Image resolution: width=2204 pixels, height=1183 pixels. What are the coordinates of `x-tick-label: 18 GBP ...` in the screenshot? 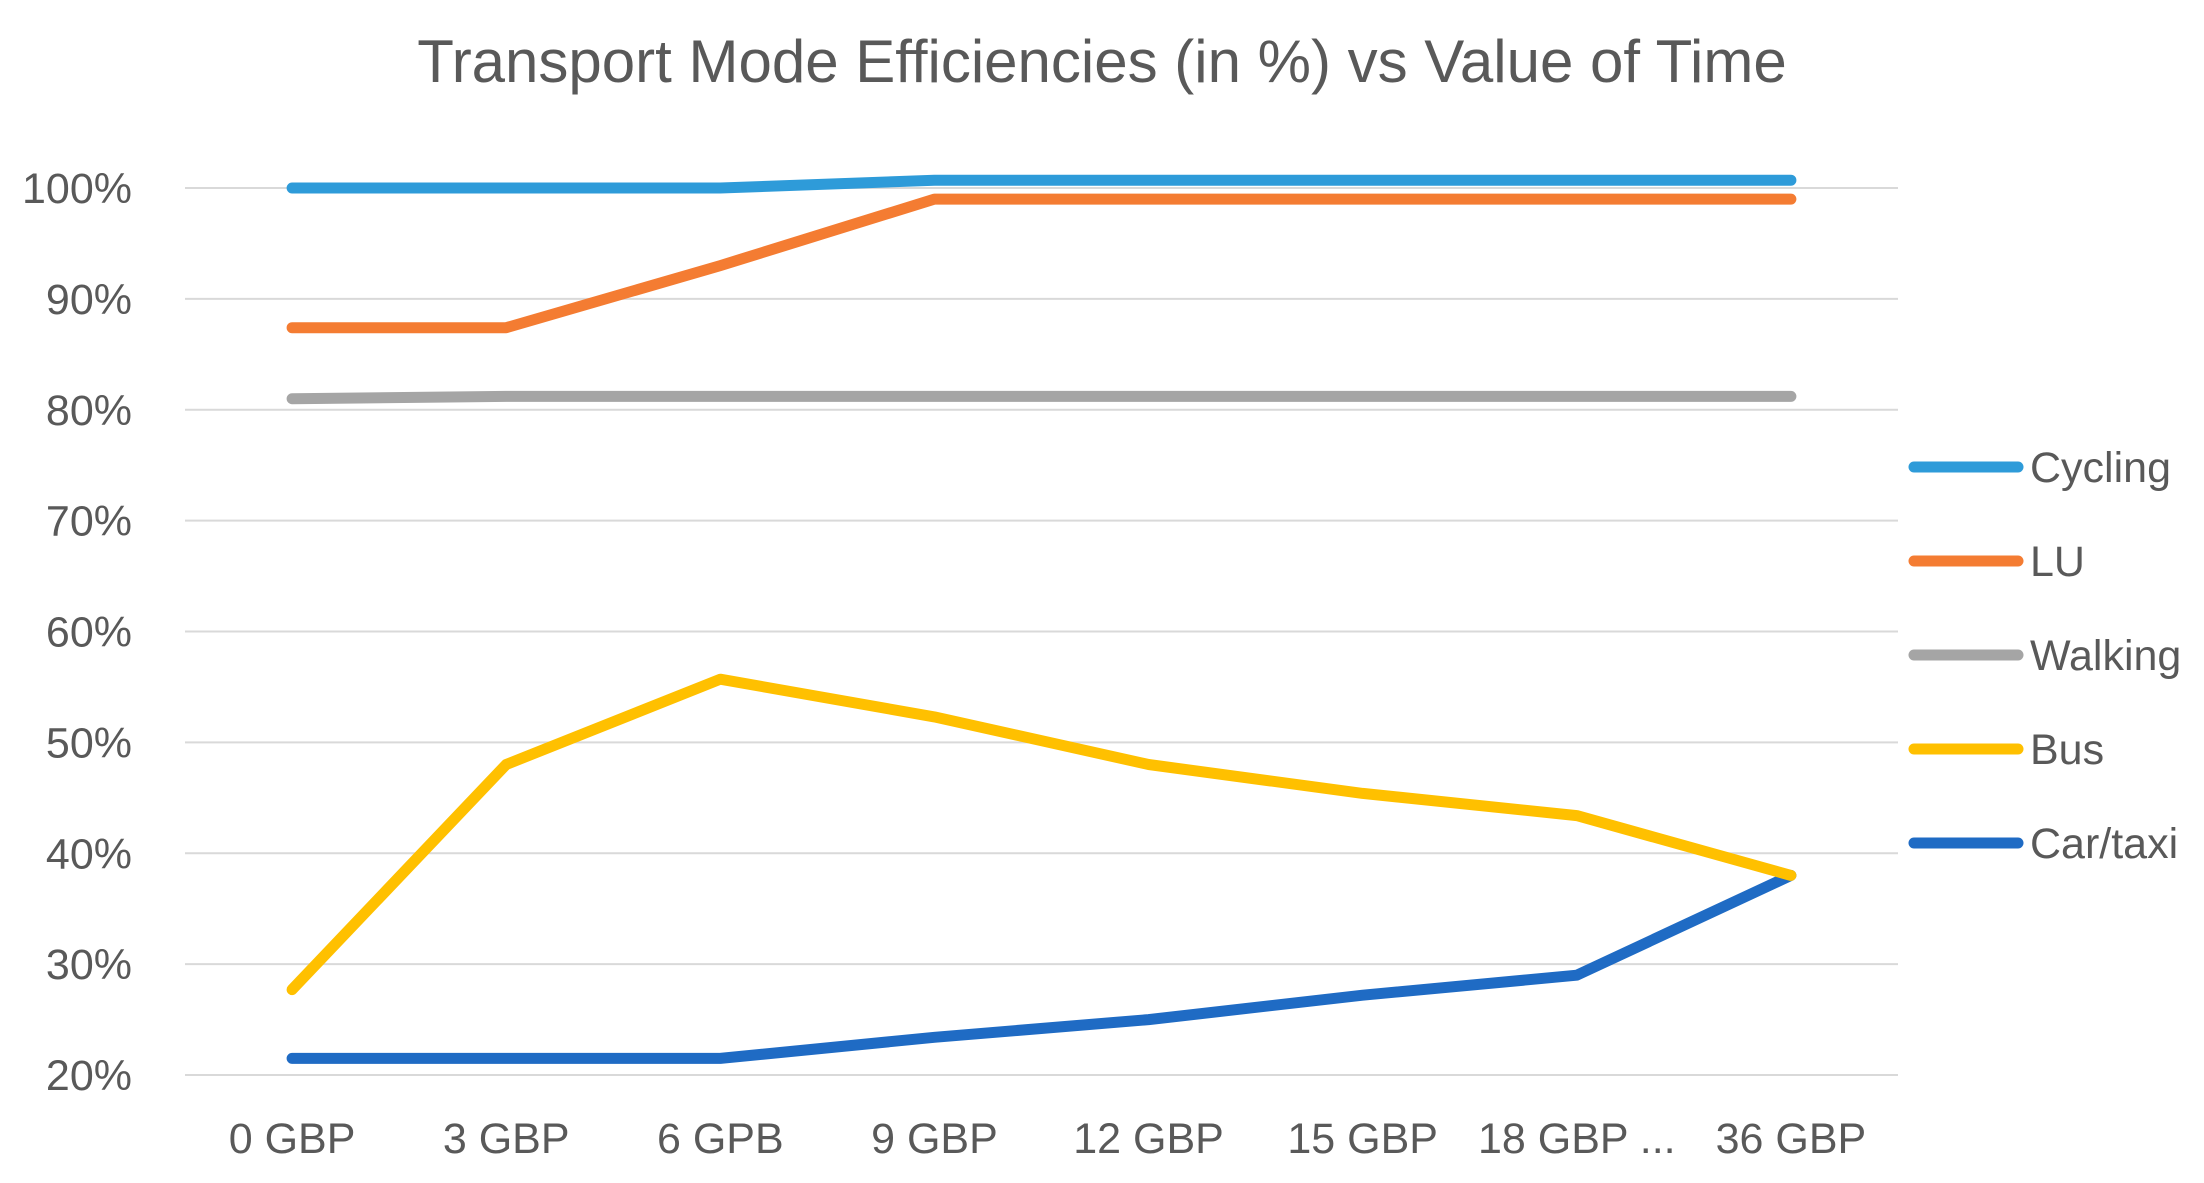 It's located at (1577, 1139).